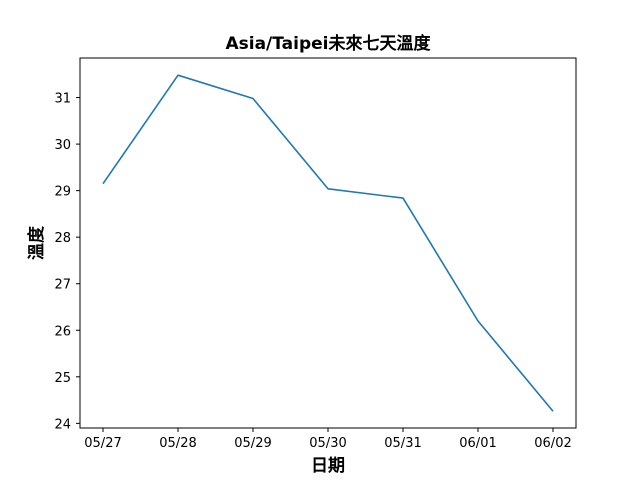  What do you see at coordinates (67, 262) in the screenshot?
I see `y-axis: 24 25 26 27 28 29 30 31` at bounding box center [67, 262].